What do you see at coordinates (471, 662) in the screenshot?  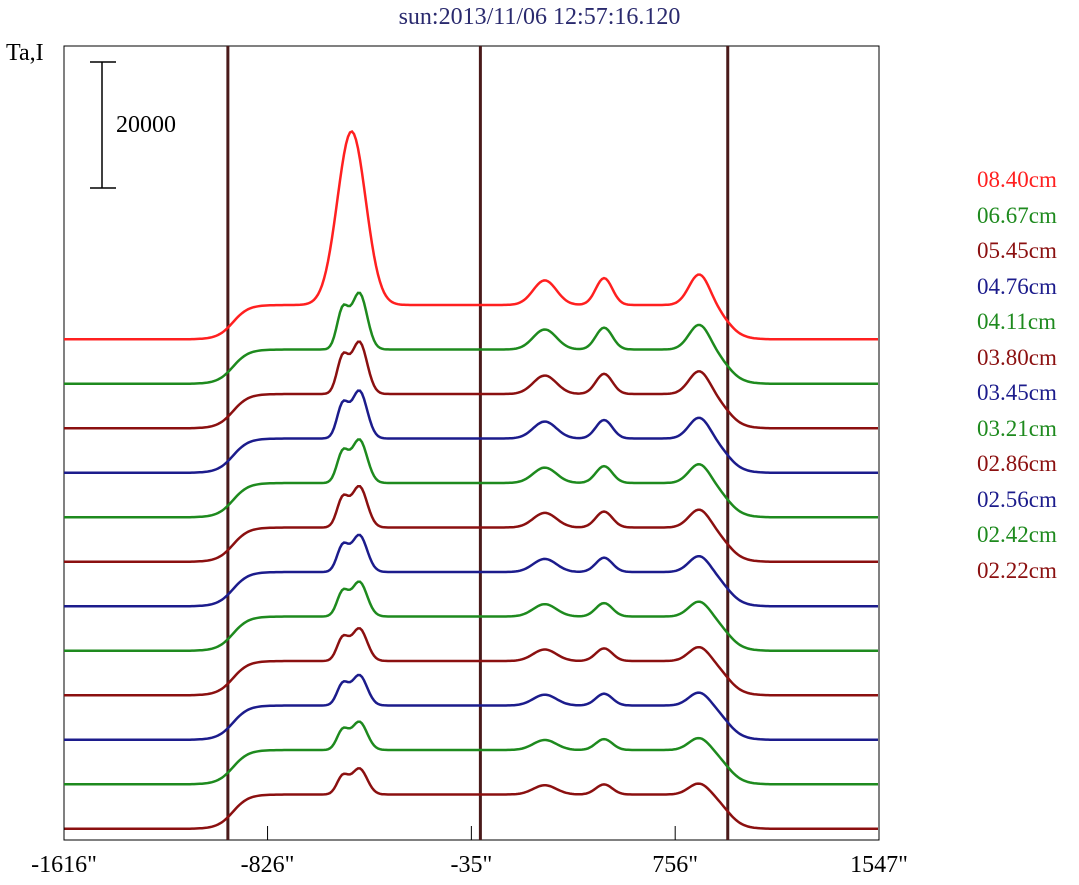 I see `series-line-02.86cm` at bounding box center [471, 662].